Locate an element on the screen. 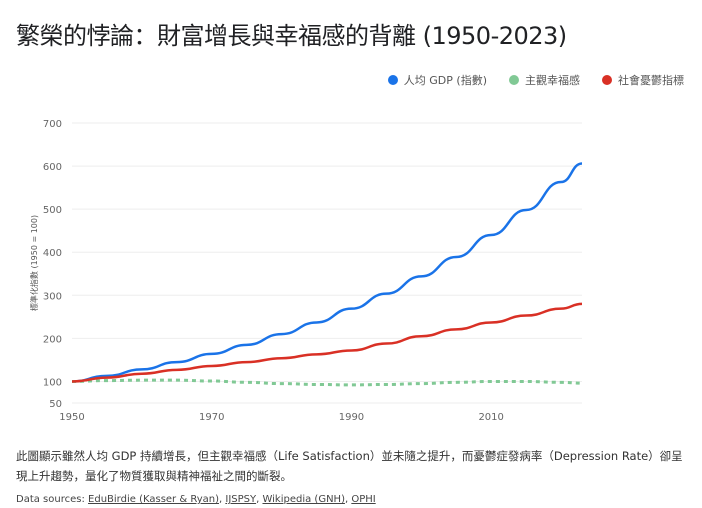 The image size is (702, 508). legend-item: 主觀幸福感 is located at coordinates (544, 80).